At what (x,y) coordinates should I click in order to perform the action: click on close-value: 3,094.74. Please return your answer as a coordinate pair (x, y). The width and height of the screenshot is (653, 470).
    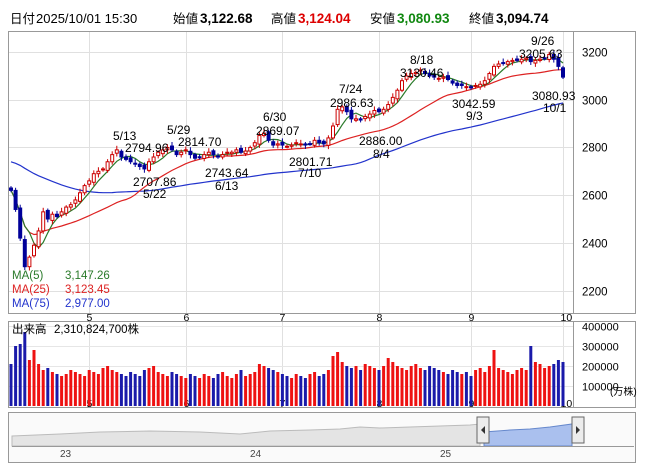
    Looking at the image, I should click on (522, 18).